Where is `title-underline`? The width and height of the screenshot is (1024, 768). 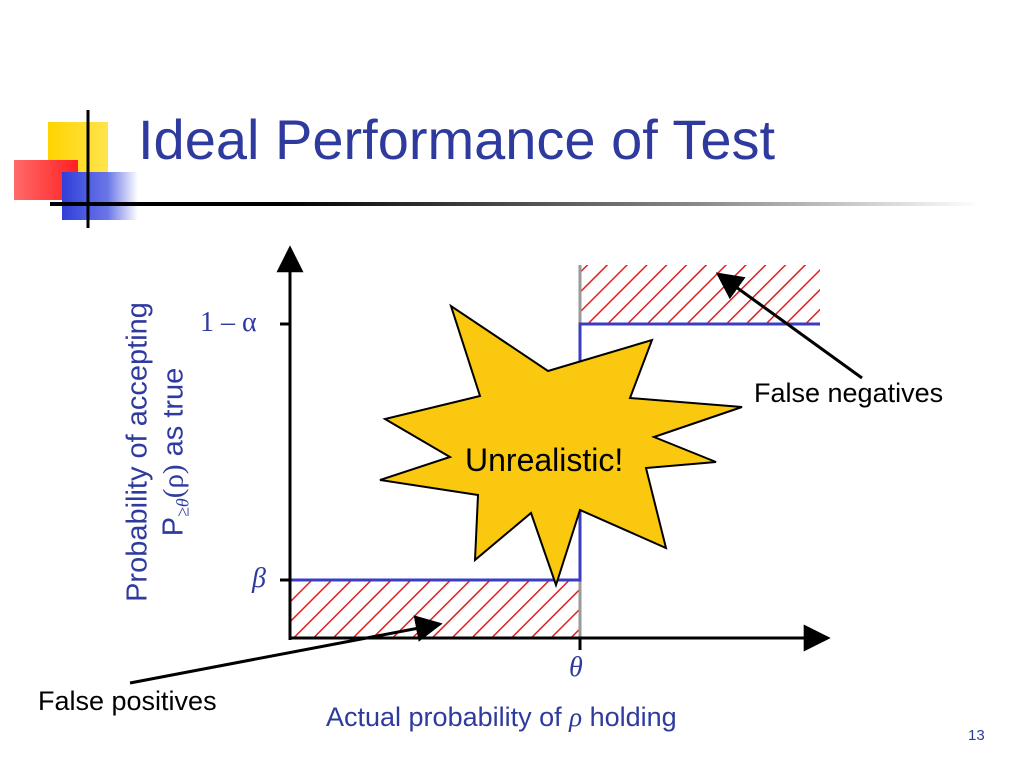 title-underline is located at coordinates (515, 204).